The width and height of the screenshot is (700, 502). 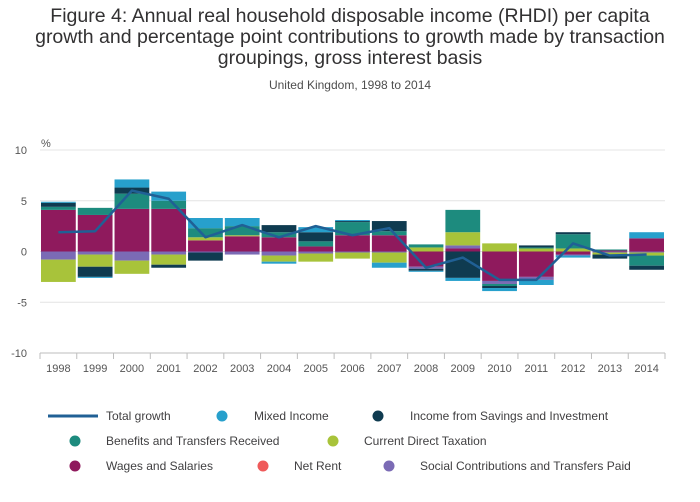 I want to click on y-tick-label: 0, so click(x=24, y=253).